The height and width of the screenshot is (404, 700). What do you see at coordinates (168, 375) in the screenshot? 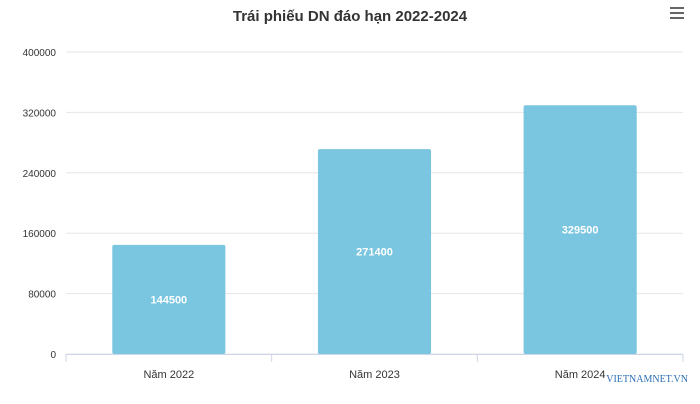
I see `x-tick-label: Năm 2022` at bounding box center [168, 375].